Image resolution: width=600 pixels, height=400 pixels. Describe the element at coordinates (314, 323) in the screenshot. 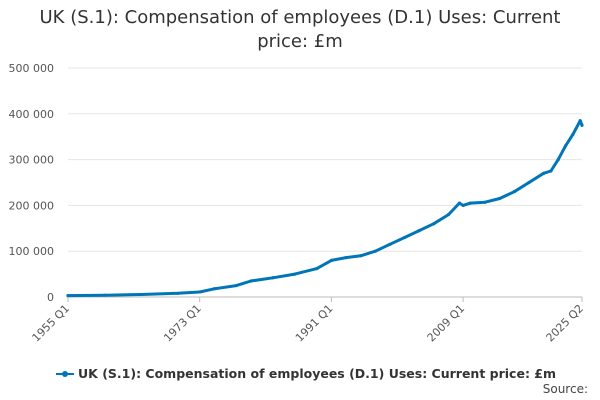

I see `x-tick-label: 1991 Q1` at that location.